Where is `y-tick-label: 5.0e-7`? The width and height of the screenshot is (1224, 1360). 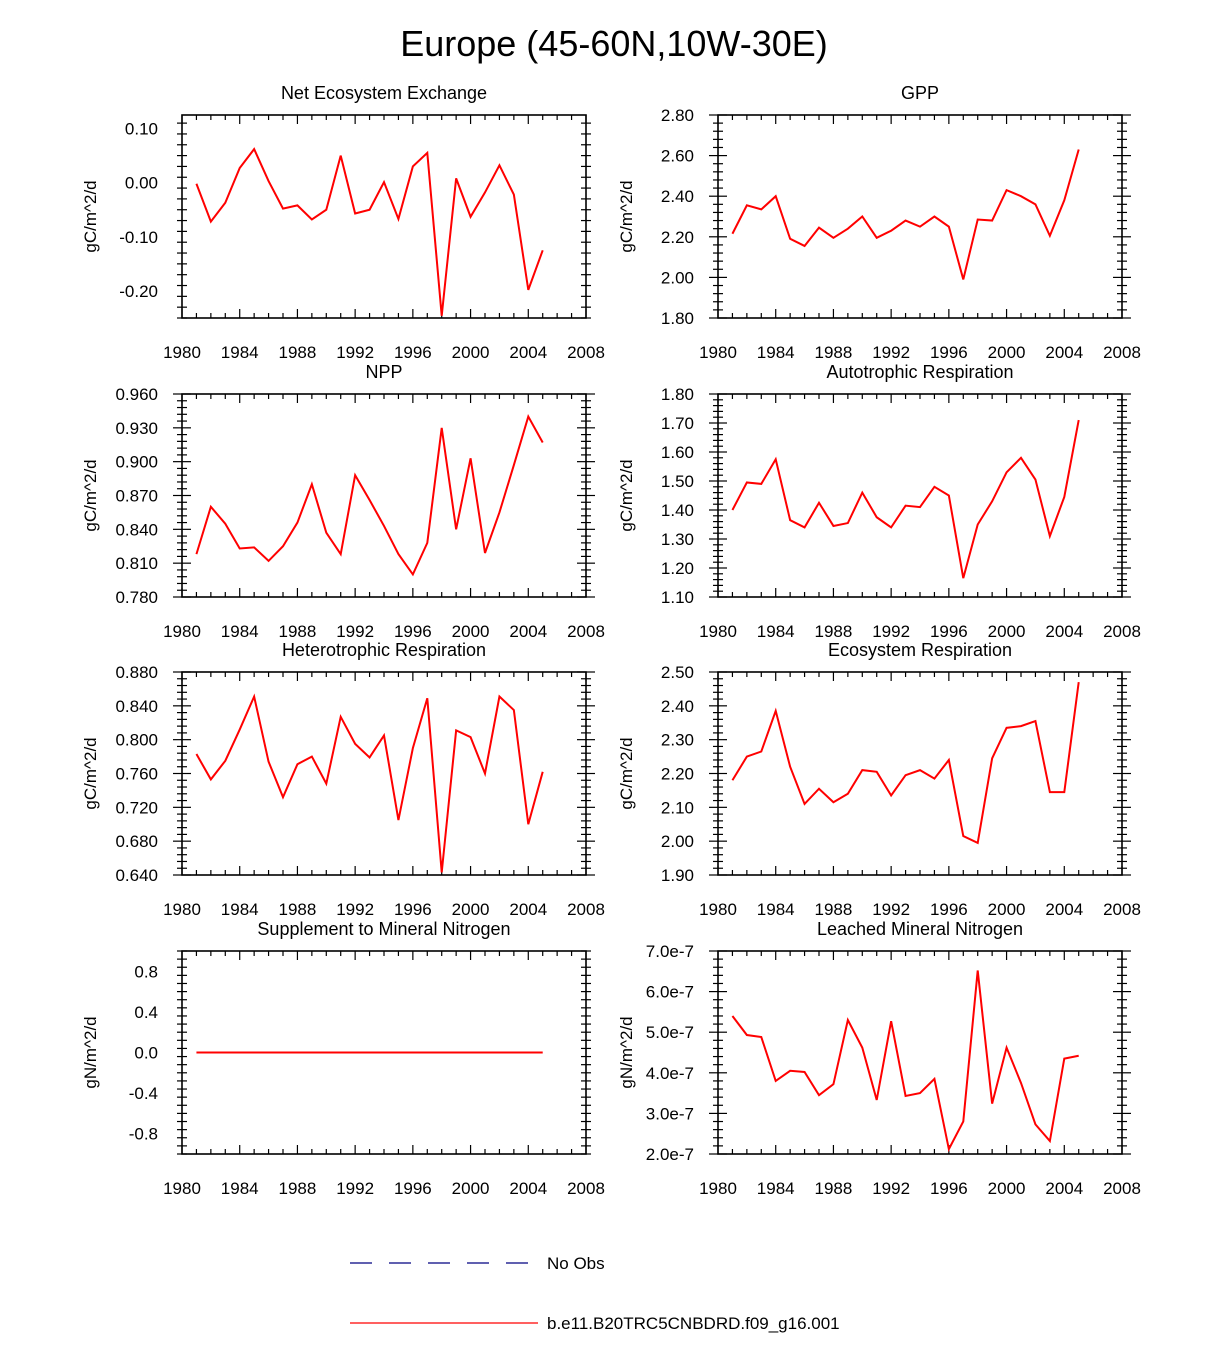 y-tick-label: 5.0e-7 is located at coordinates (670, 1032).